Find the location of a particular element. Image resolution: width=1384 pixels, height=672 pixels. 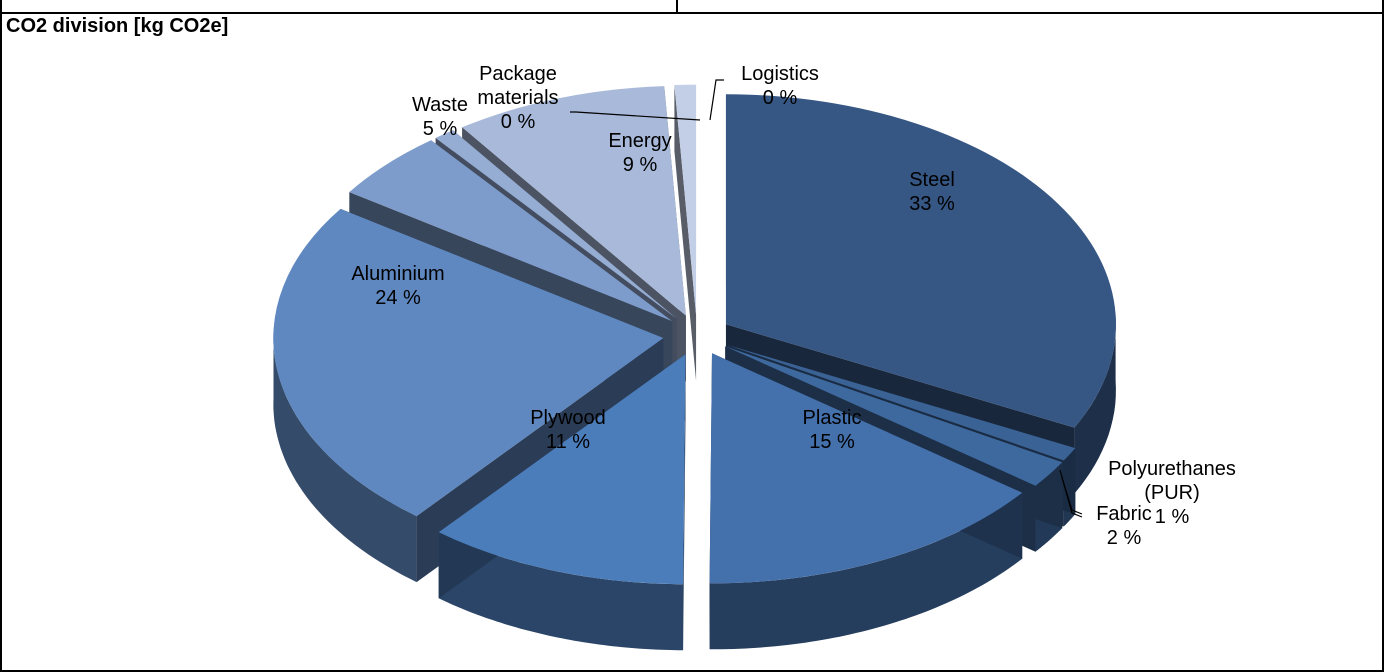

slice-waste-top is located at coordinates (511, 231).